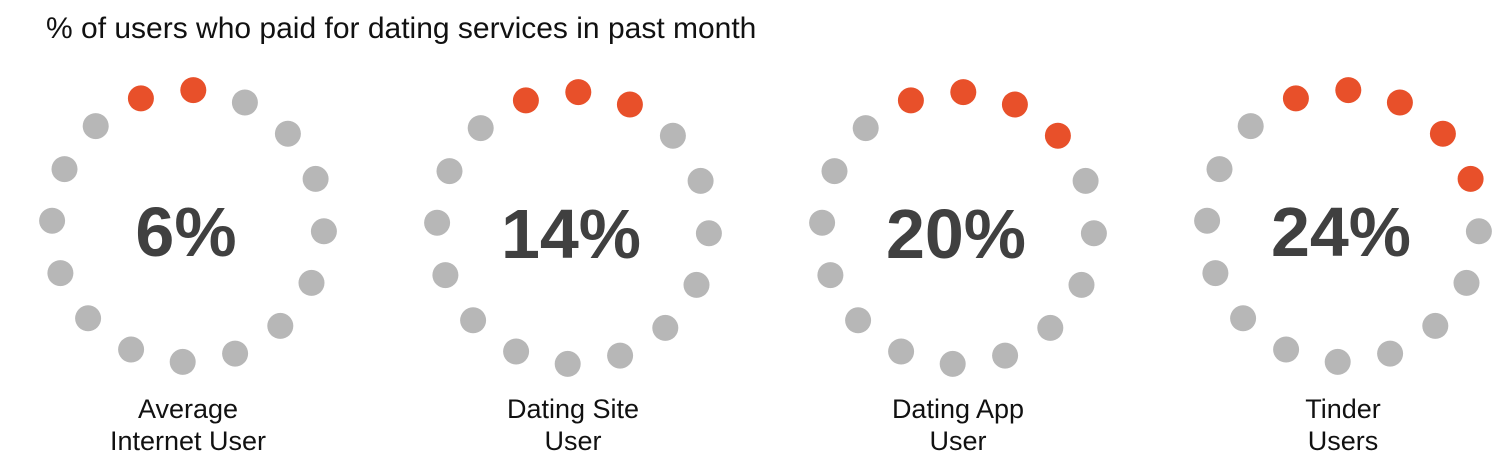 Image resolution: width=1507 pixels, height=476 pixels. Describe the element at coordinates (1343, 441) in the screenshot. I see `category-label: Users` at that location.